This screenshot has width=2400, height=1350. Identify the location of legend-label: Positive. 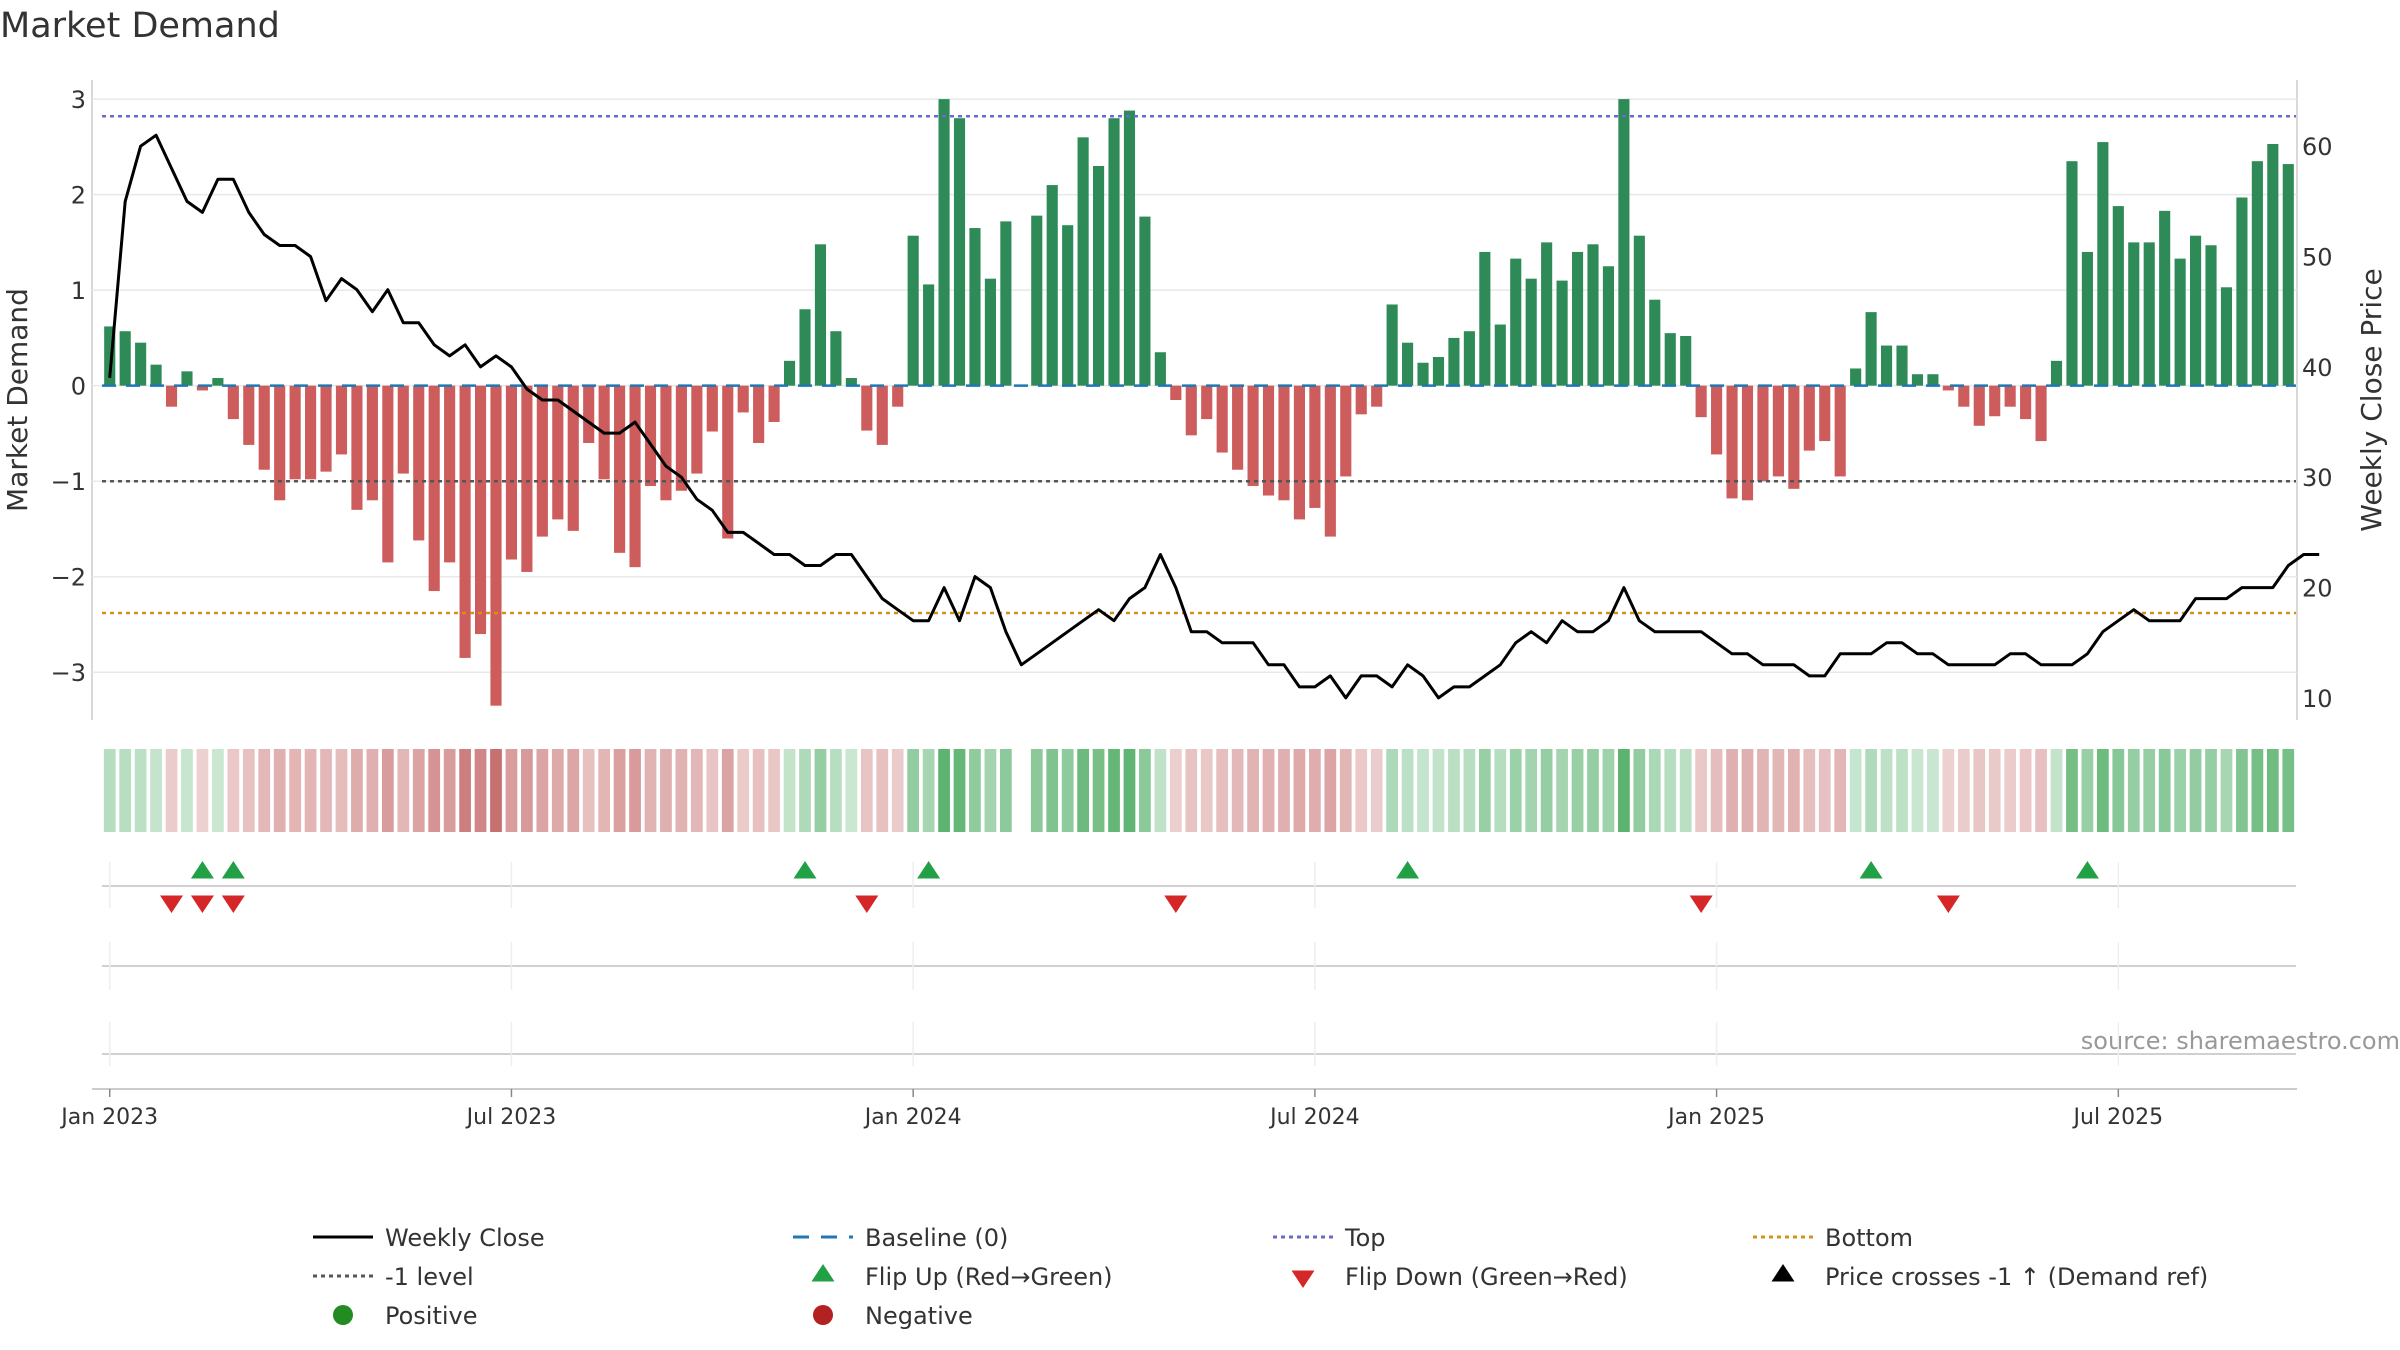
(431, 1316).